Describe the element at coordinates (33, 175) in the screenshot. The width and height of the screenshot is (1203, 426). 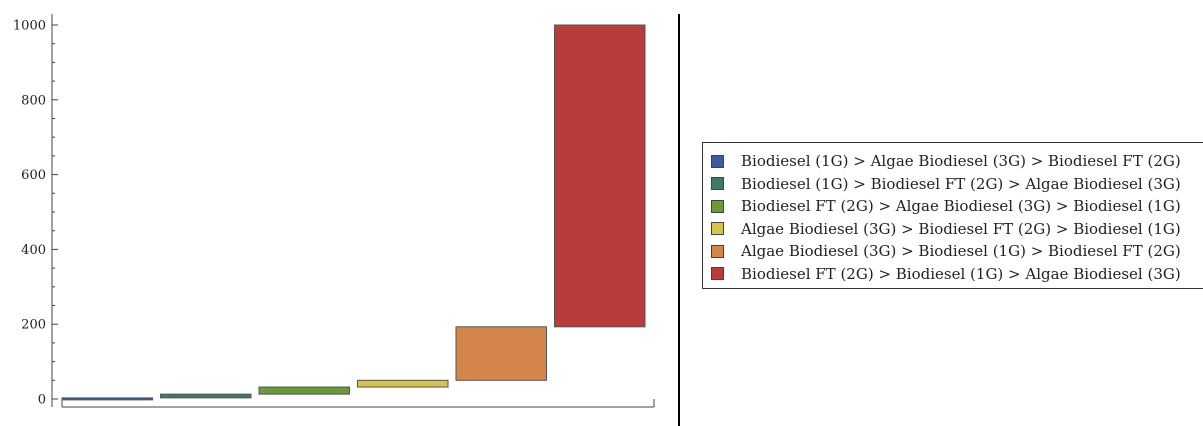
I see `y-tick-label: 600` at that location.